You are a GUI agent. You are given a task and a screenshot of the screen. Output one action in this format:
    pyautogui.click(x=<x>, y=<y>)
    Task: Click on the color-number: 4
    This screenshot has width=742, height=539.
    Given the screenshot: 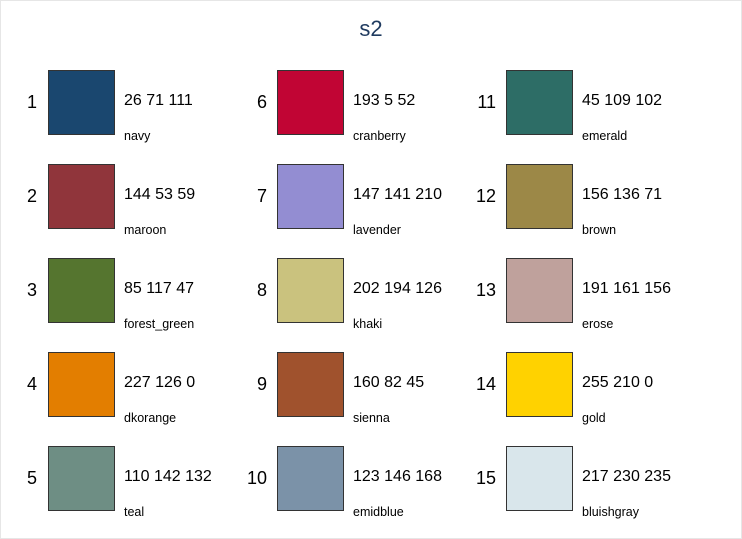 What is the action you would take?
    pyautogui.click(x=31, y=384)
    